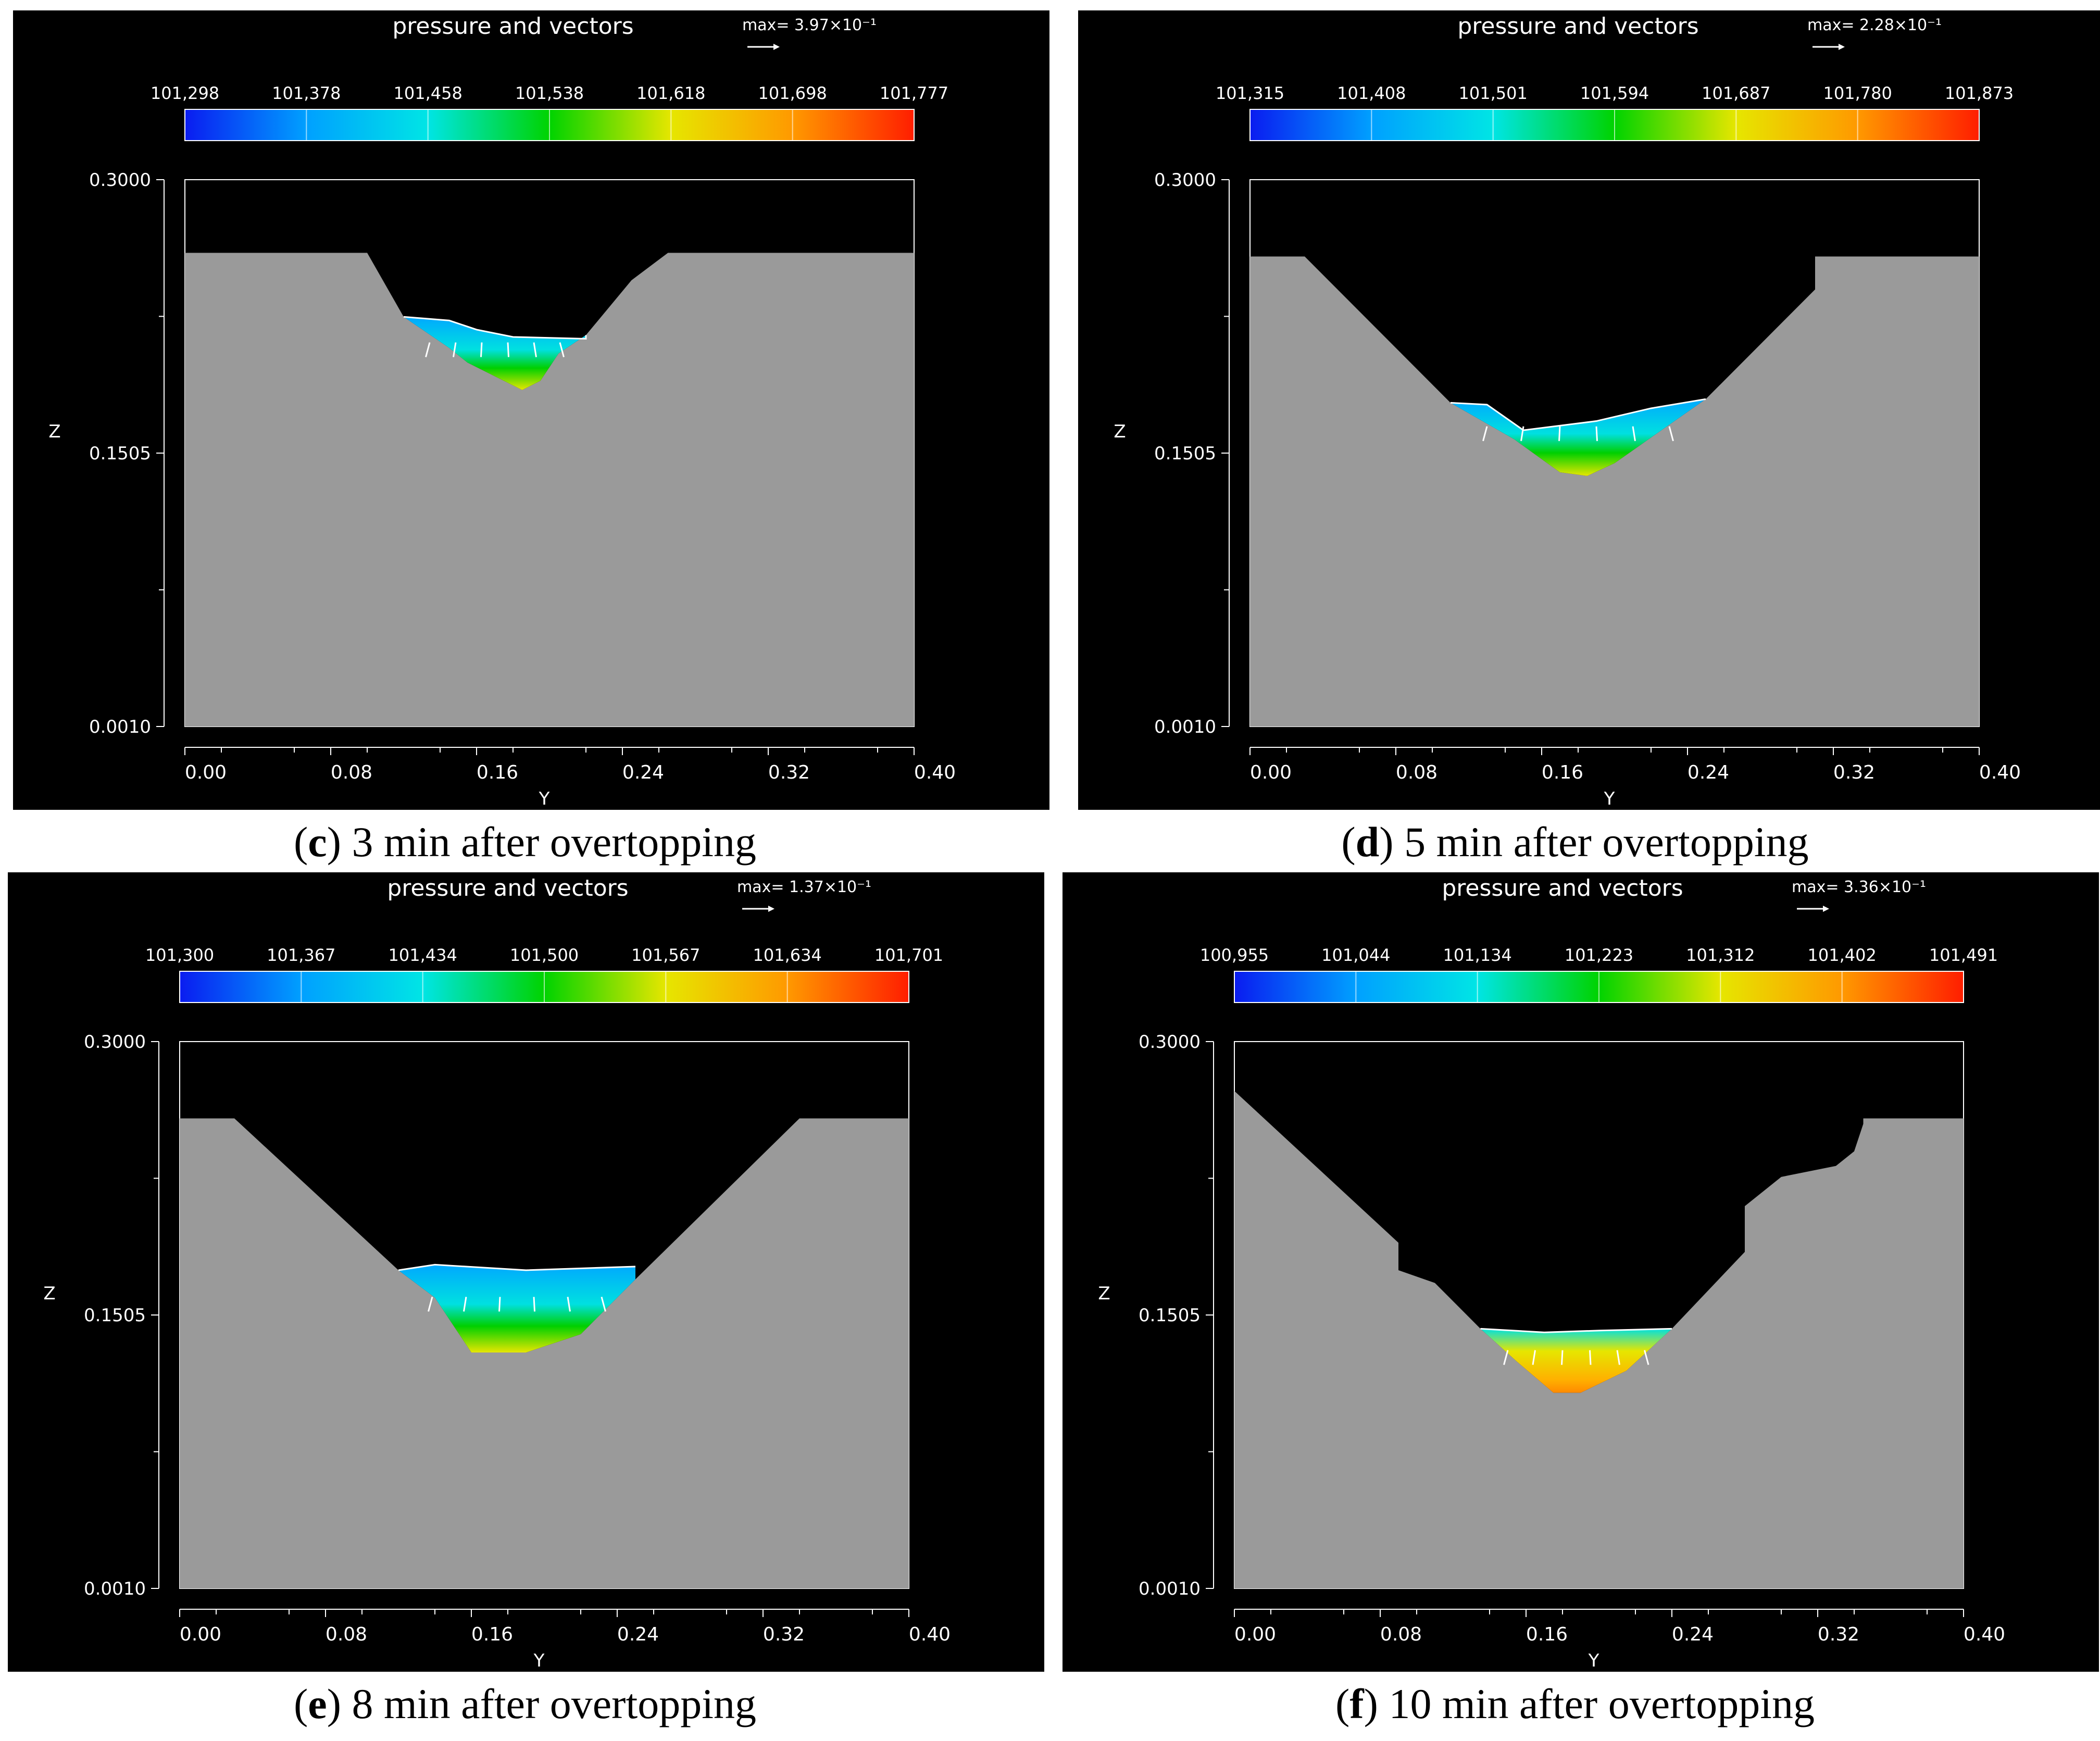  What do you see at coordinates (787, 955) in the screenshot?
I see `colorbar-tick-label: 101,634` at bounding box center [787, 955].